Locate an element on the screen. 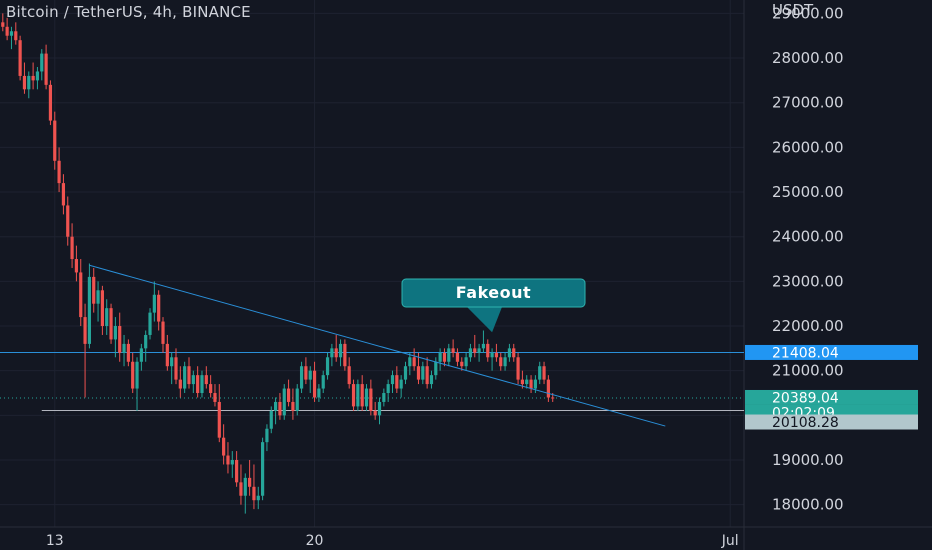 Image resolution: width=932 pixels, height=550 pixels. y-tick-label: 18000.00 is located at coordinates (808, 505).